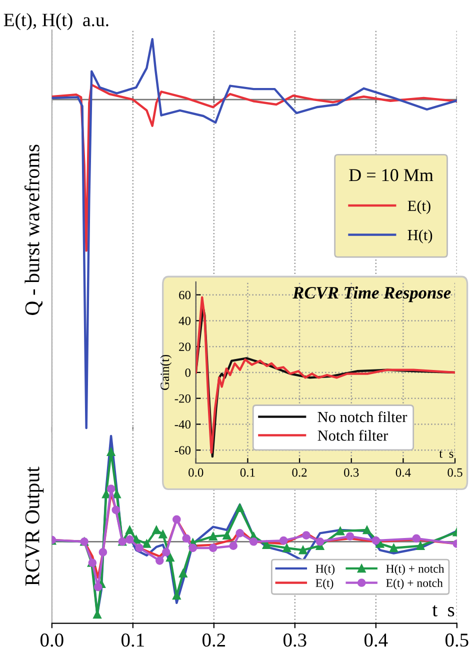 Image resolution: width=472 pixels, height=654 pixels. I want to click on legend-label: E(t) + notch, so click(414, 584).